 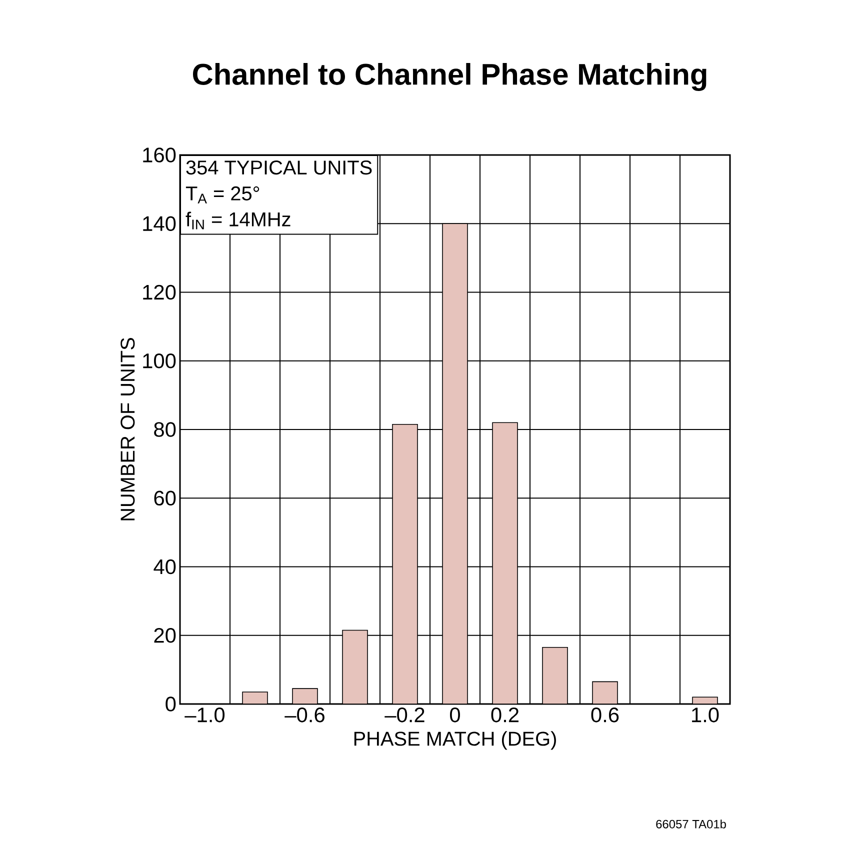 I want to click on annotation: 354 TYPICAL UNITS, so click(x=279, y=167).